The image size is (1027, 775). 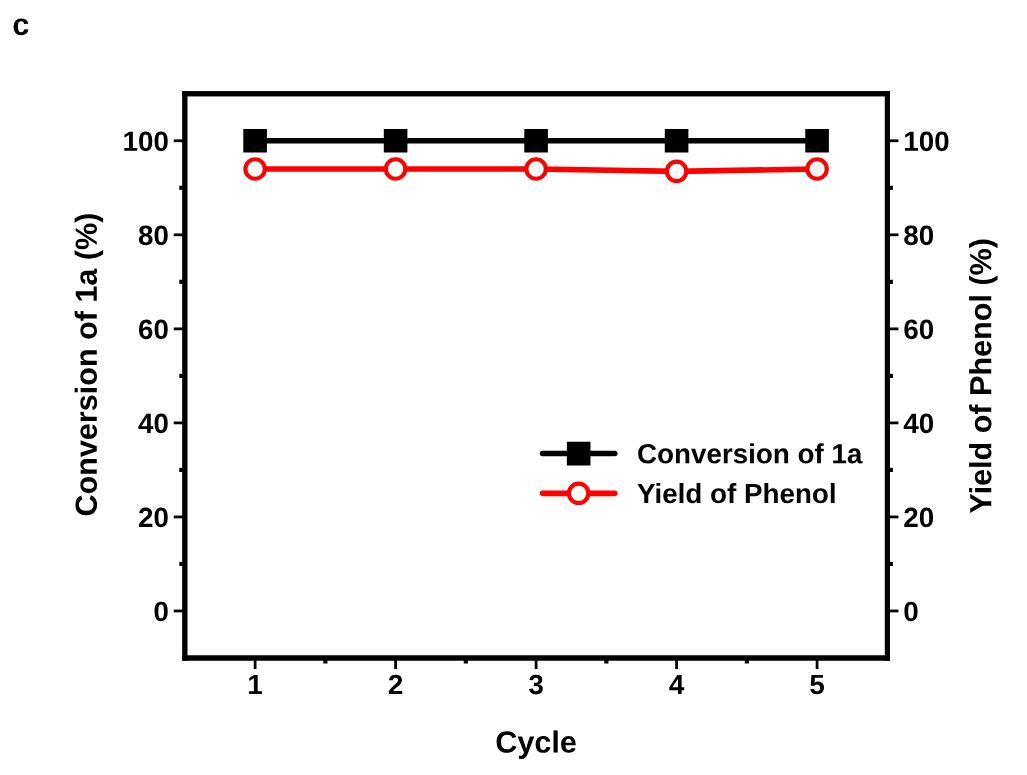 I want to click on legend-label: Conversion of 1a, so click(x=750, y=453).